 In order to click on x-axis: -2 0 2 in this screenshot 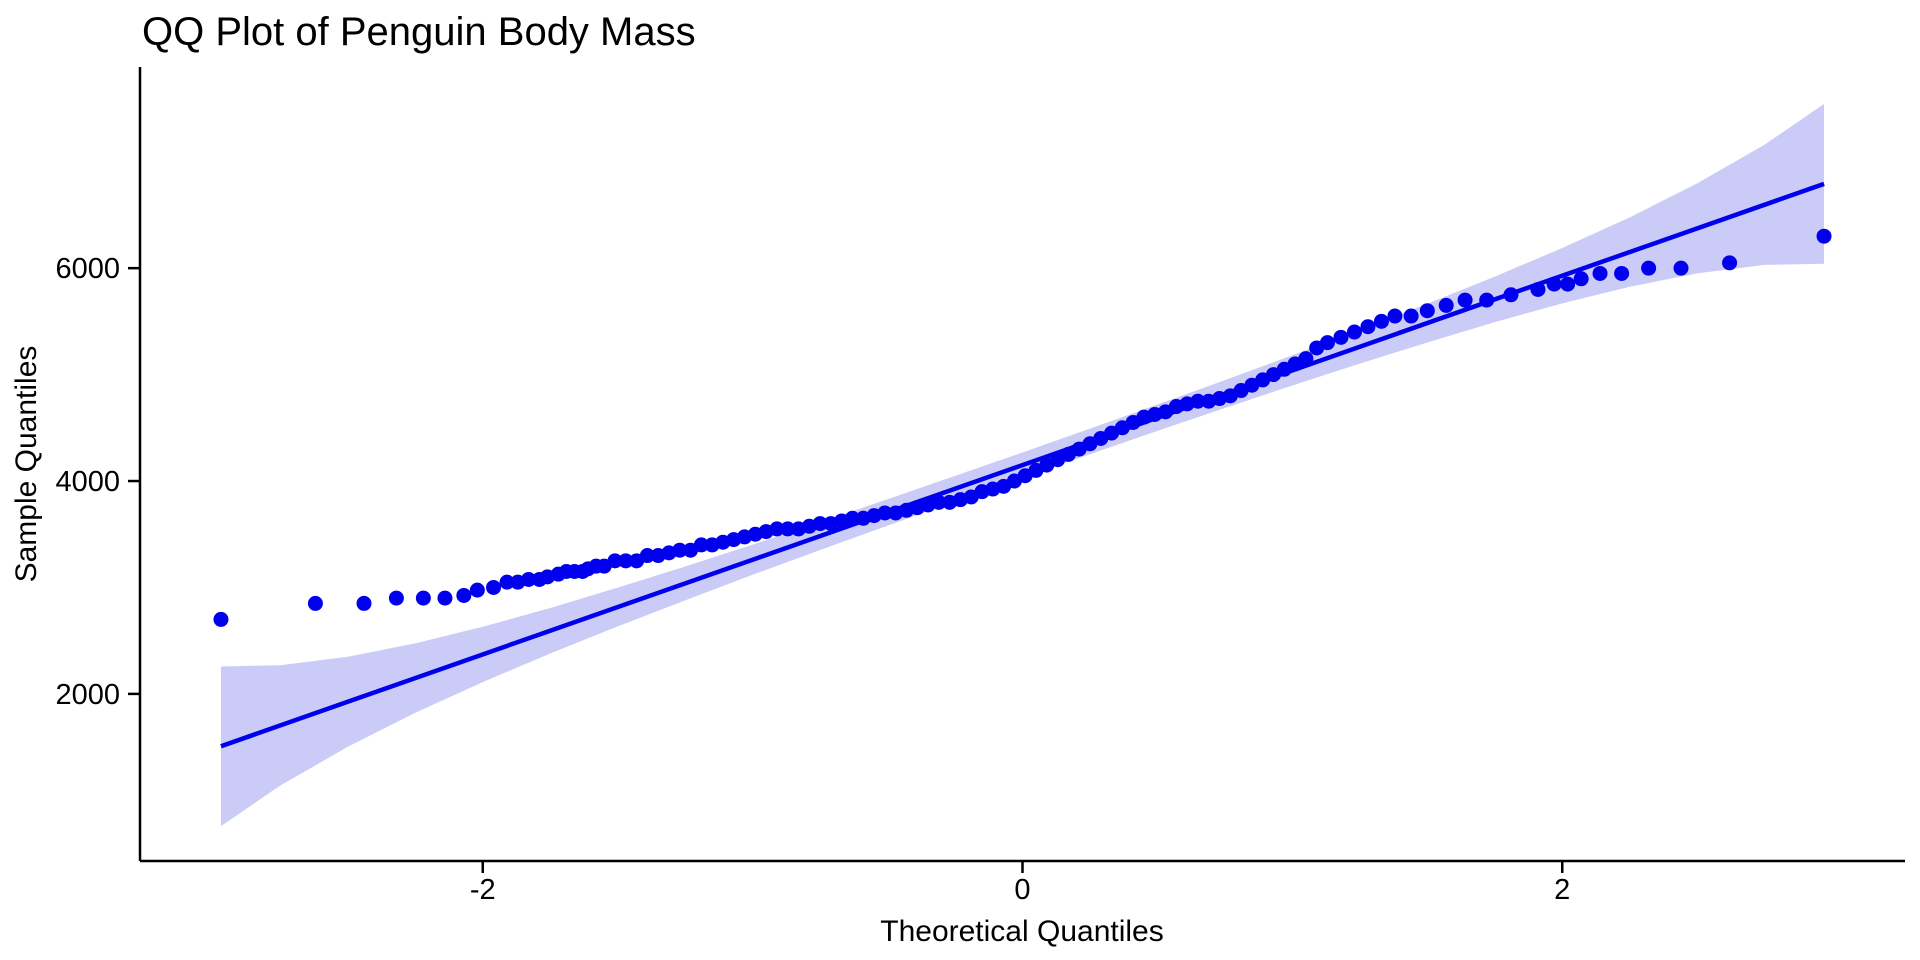, I will do `click(1022, 882)`.